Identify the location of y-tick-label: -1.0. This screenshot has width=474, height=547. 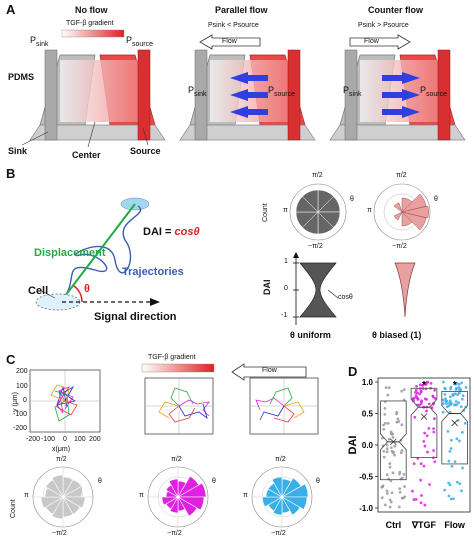
(366, 508).